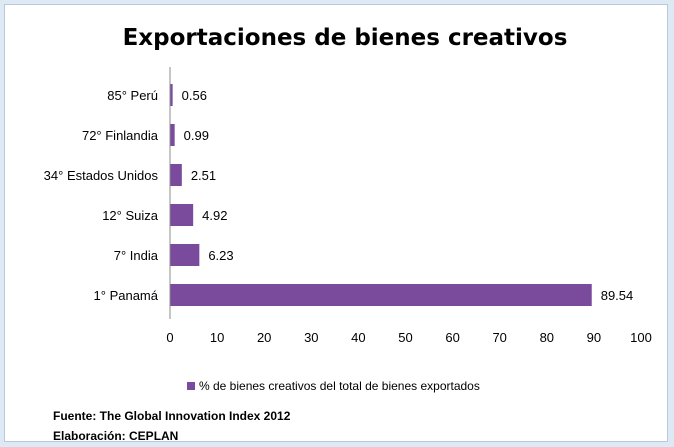 The height and width of the screenshot is (447, 674). What do you see at coordinates (594, 337) in the screenshot?
I see `x-tick-label: 90` at bounding box center [594, 337].